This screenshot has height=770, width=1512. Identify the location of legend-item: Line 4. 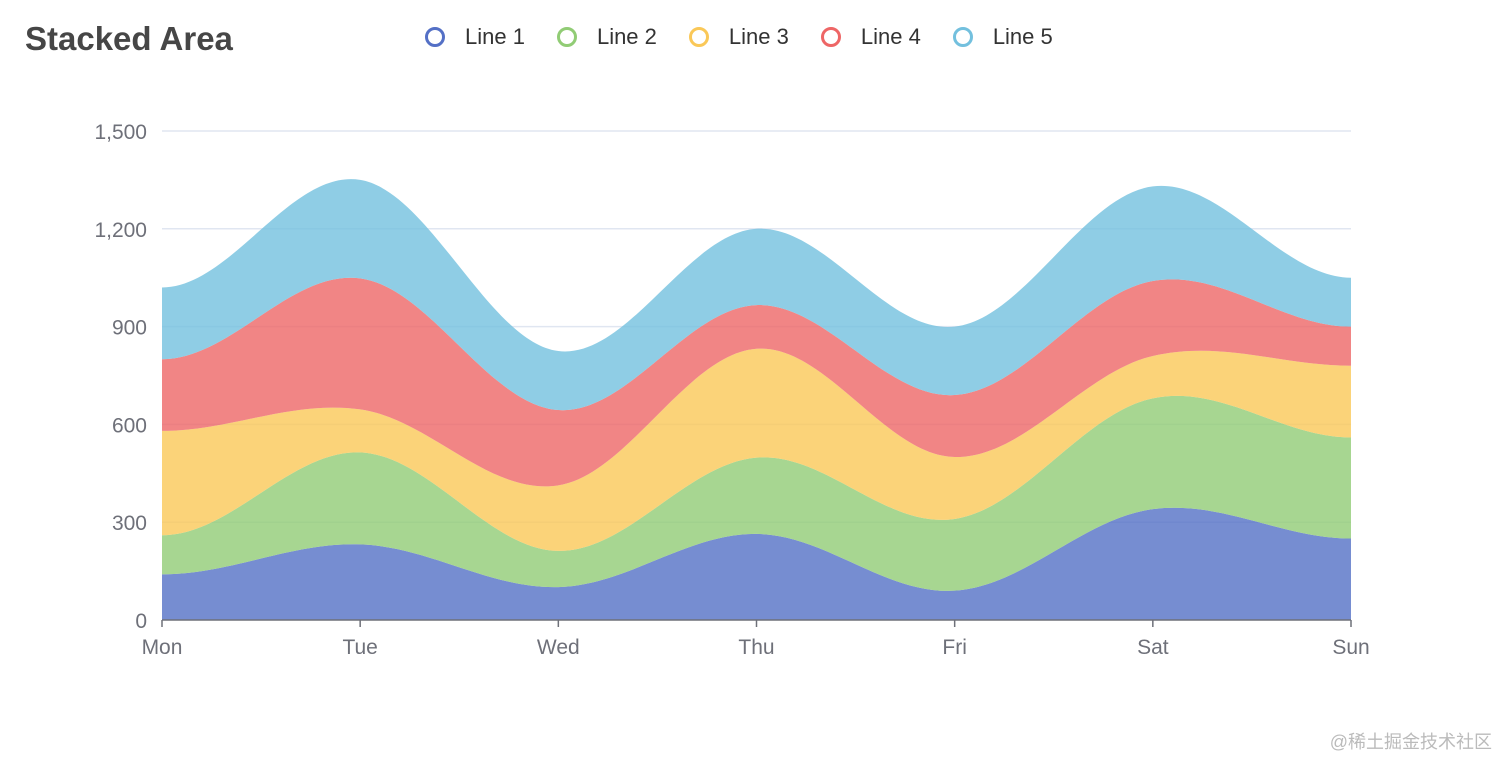
(870, 37).